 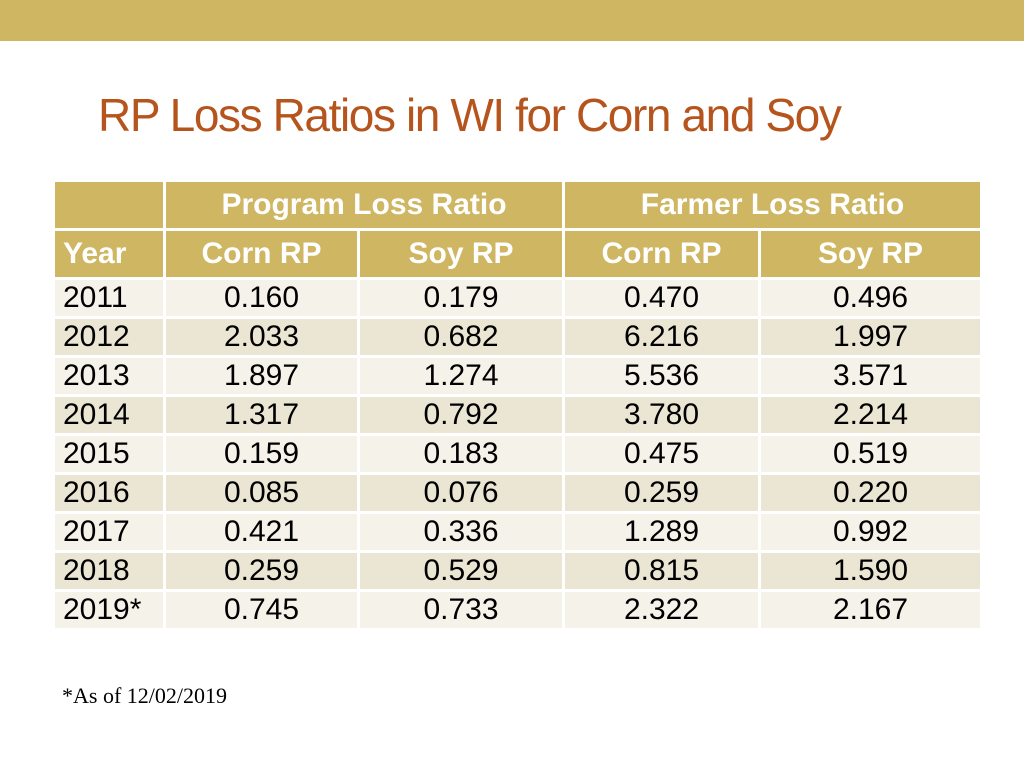 I want to click on value-cell: 1.289, so click(x=661, y=532).